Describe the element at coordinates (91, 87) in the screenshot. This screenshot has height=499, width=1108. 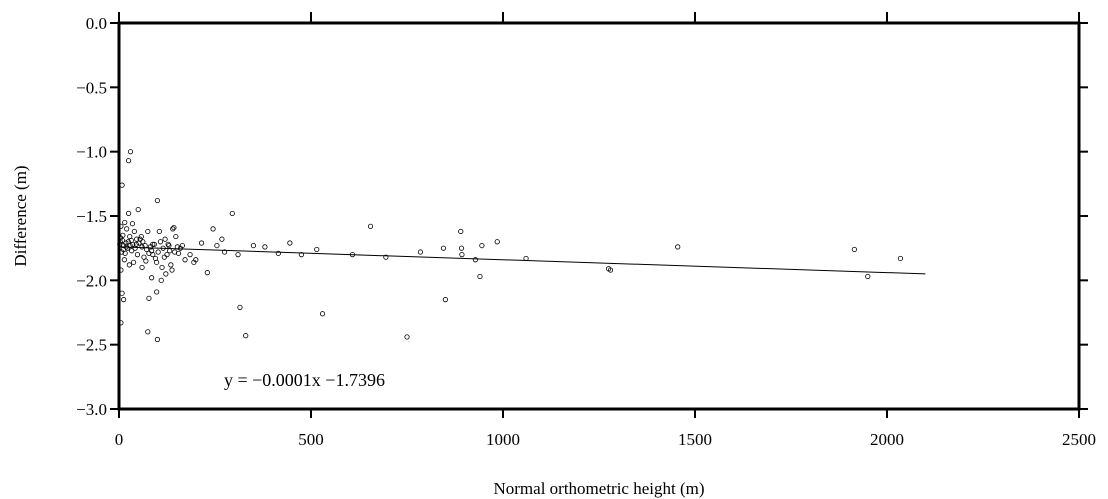
I see `y-tick-label: −0.5` at that location.